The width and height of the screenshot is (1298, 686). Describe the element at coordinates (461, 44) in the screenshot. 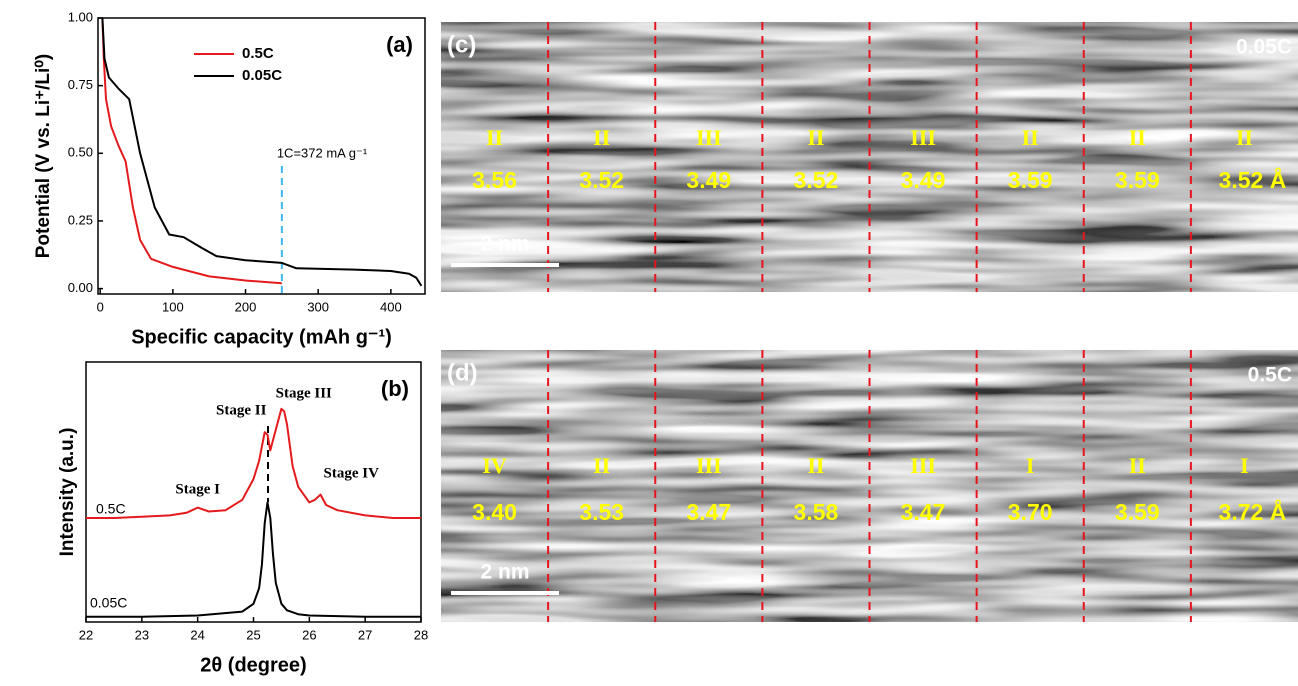

I see `panel-label: (c)` at that location.